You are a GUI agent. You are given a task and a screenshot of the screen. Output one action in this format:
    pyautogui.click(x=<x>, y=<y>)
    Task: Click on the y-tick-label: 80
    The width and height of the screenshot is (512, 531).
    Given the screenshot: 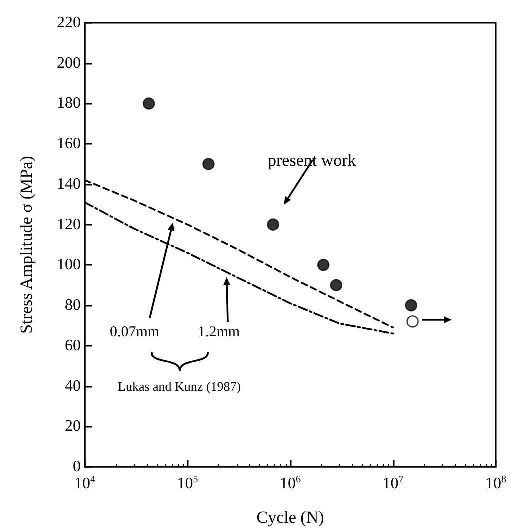 What is the action you would take?
    pyautogui.click(x=73, y=305)
    